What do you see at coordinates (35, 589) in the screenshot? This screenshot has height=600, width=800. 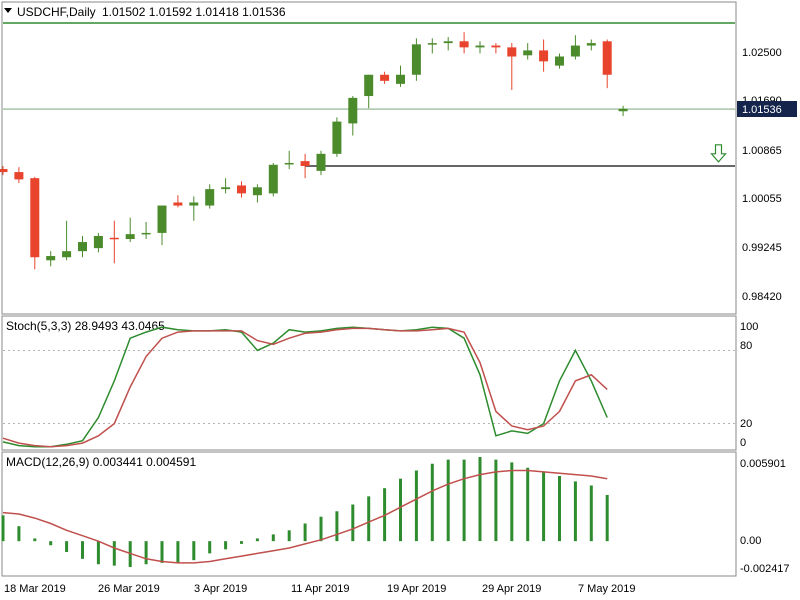 I see `time-axis-label: 18 Mar 2019` at bounding box center [35, 589].